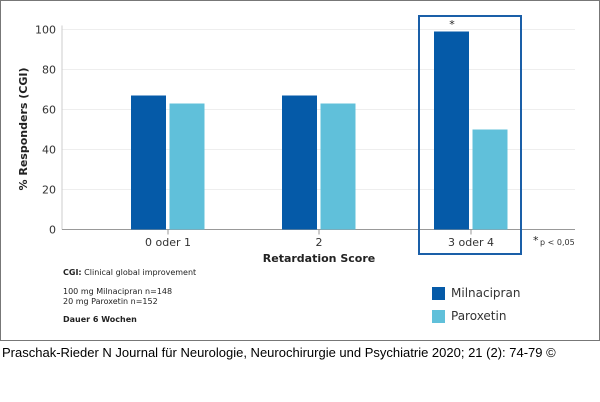 The image size is (600, 402). Describe the element at coordinates (140, 272) in the screenshot. I see `cgi-text: Clinical global improvement` at that location.